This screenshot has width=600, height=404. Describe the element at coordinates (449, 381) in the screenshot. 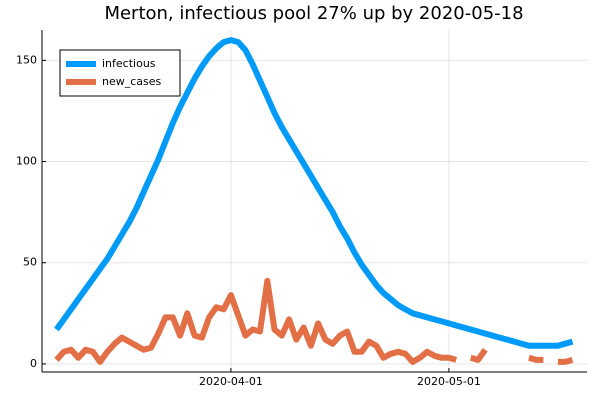

I see `x-tick-label: 2020-05-01` at that location.